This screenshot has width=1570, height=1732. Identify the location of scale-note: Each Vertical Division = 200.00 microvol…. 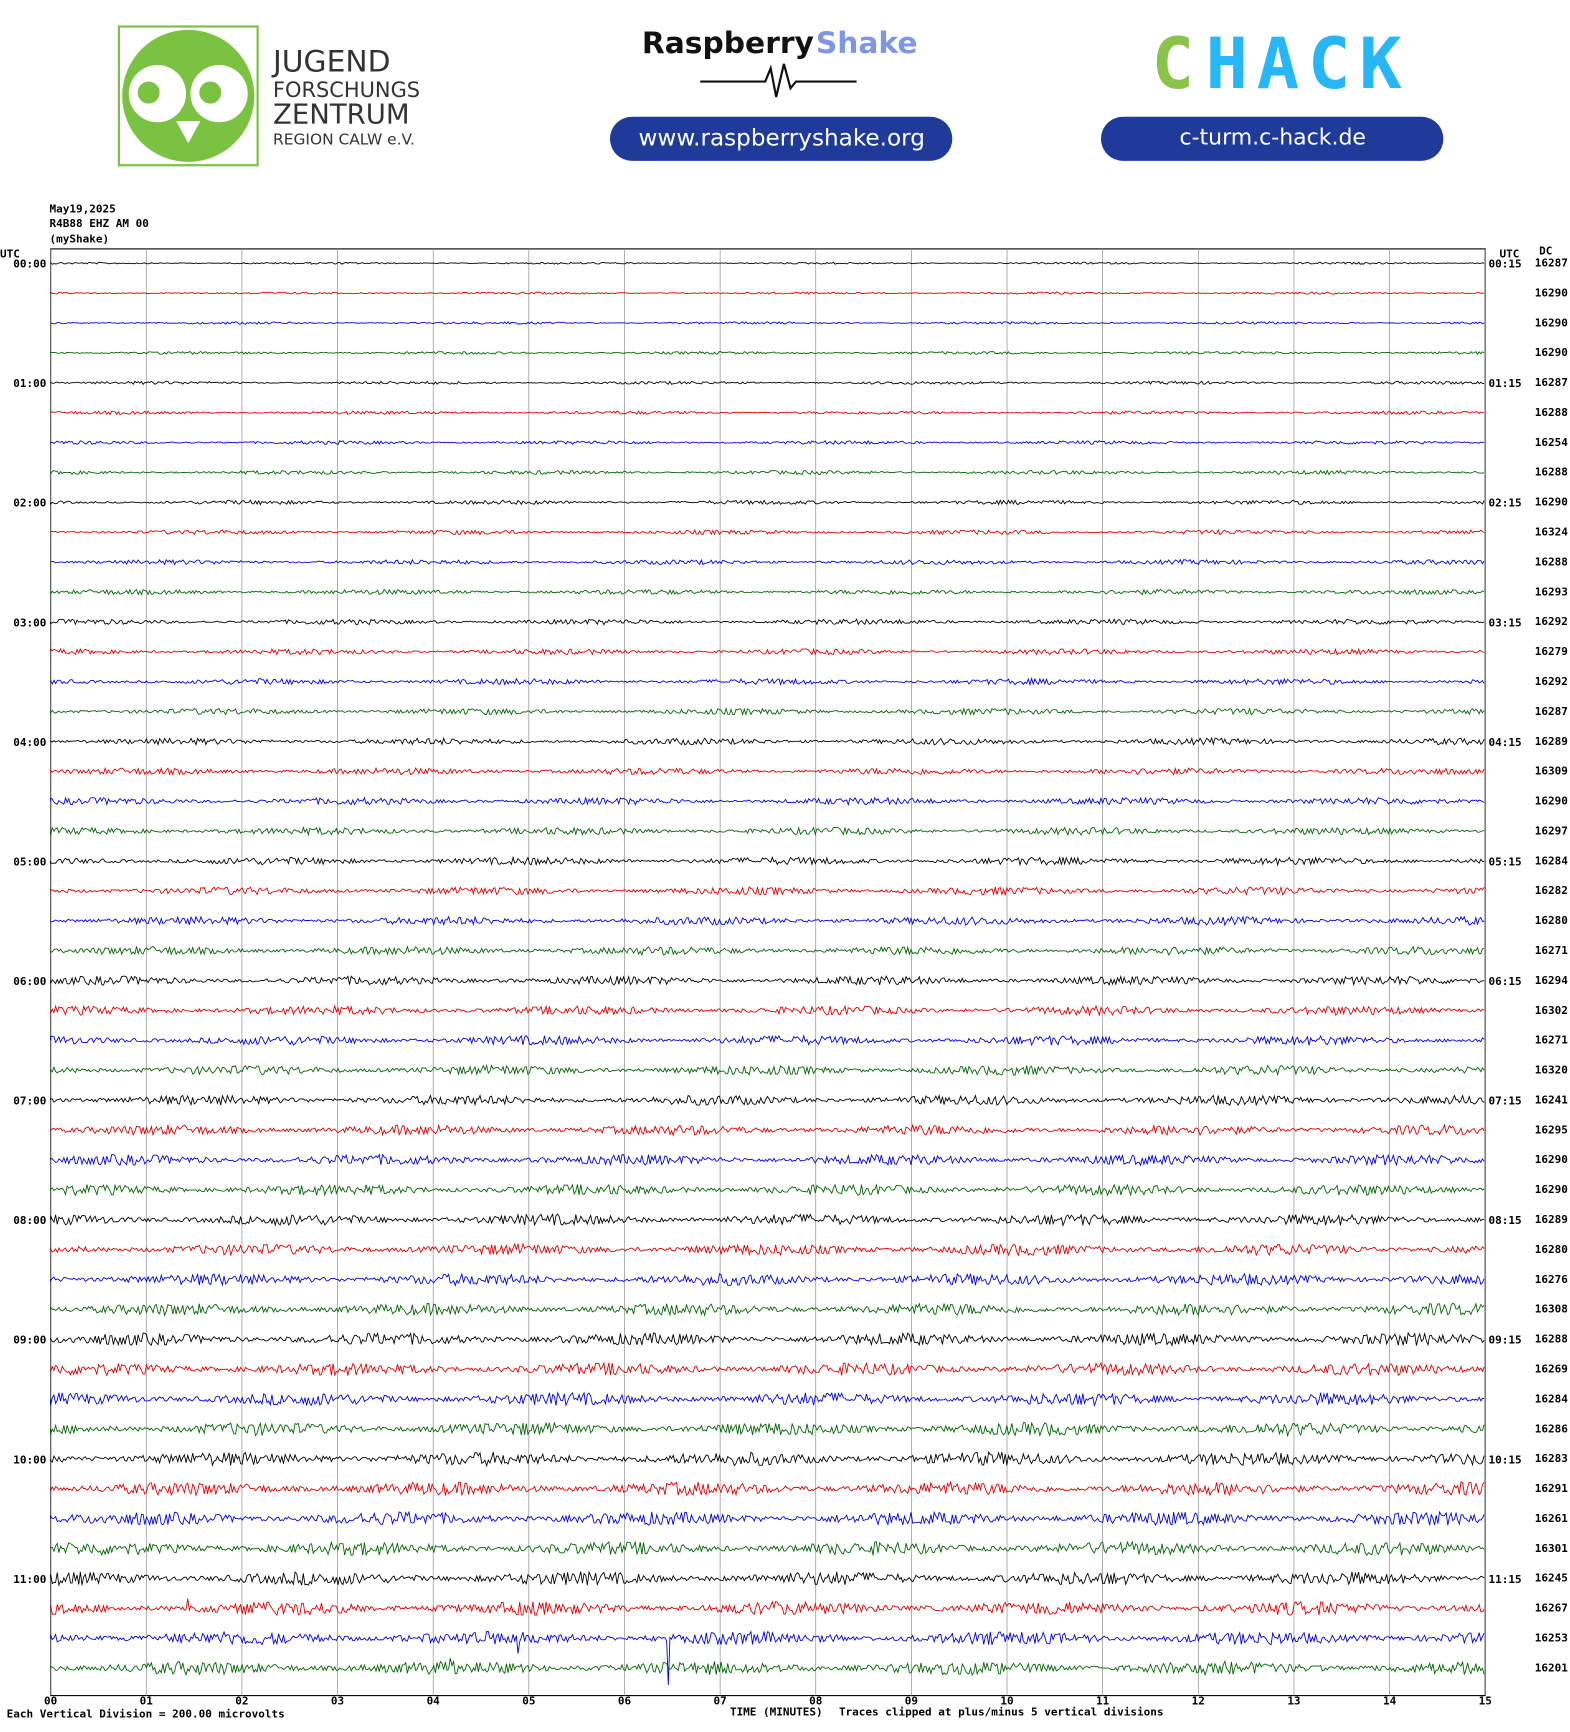
(146, 1714).